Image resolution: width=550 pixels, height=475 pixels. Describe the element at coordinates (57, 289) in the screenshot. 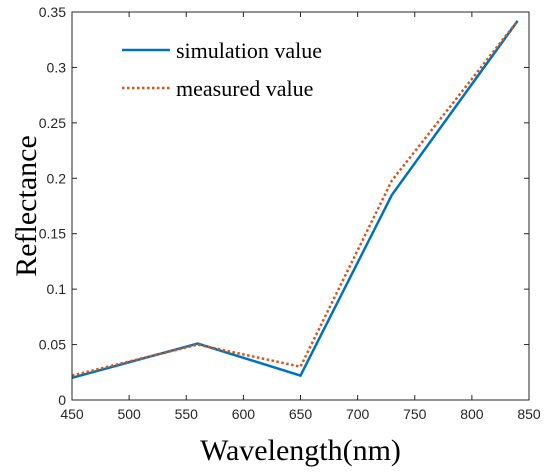

I see `y-tick-label: 0.1` at that location.